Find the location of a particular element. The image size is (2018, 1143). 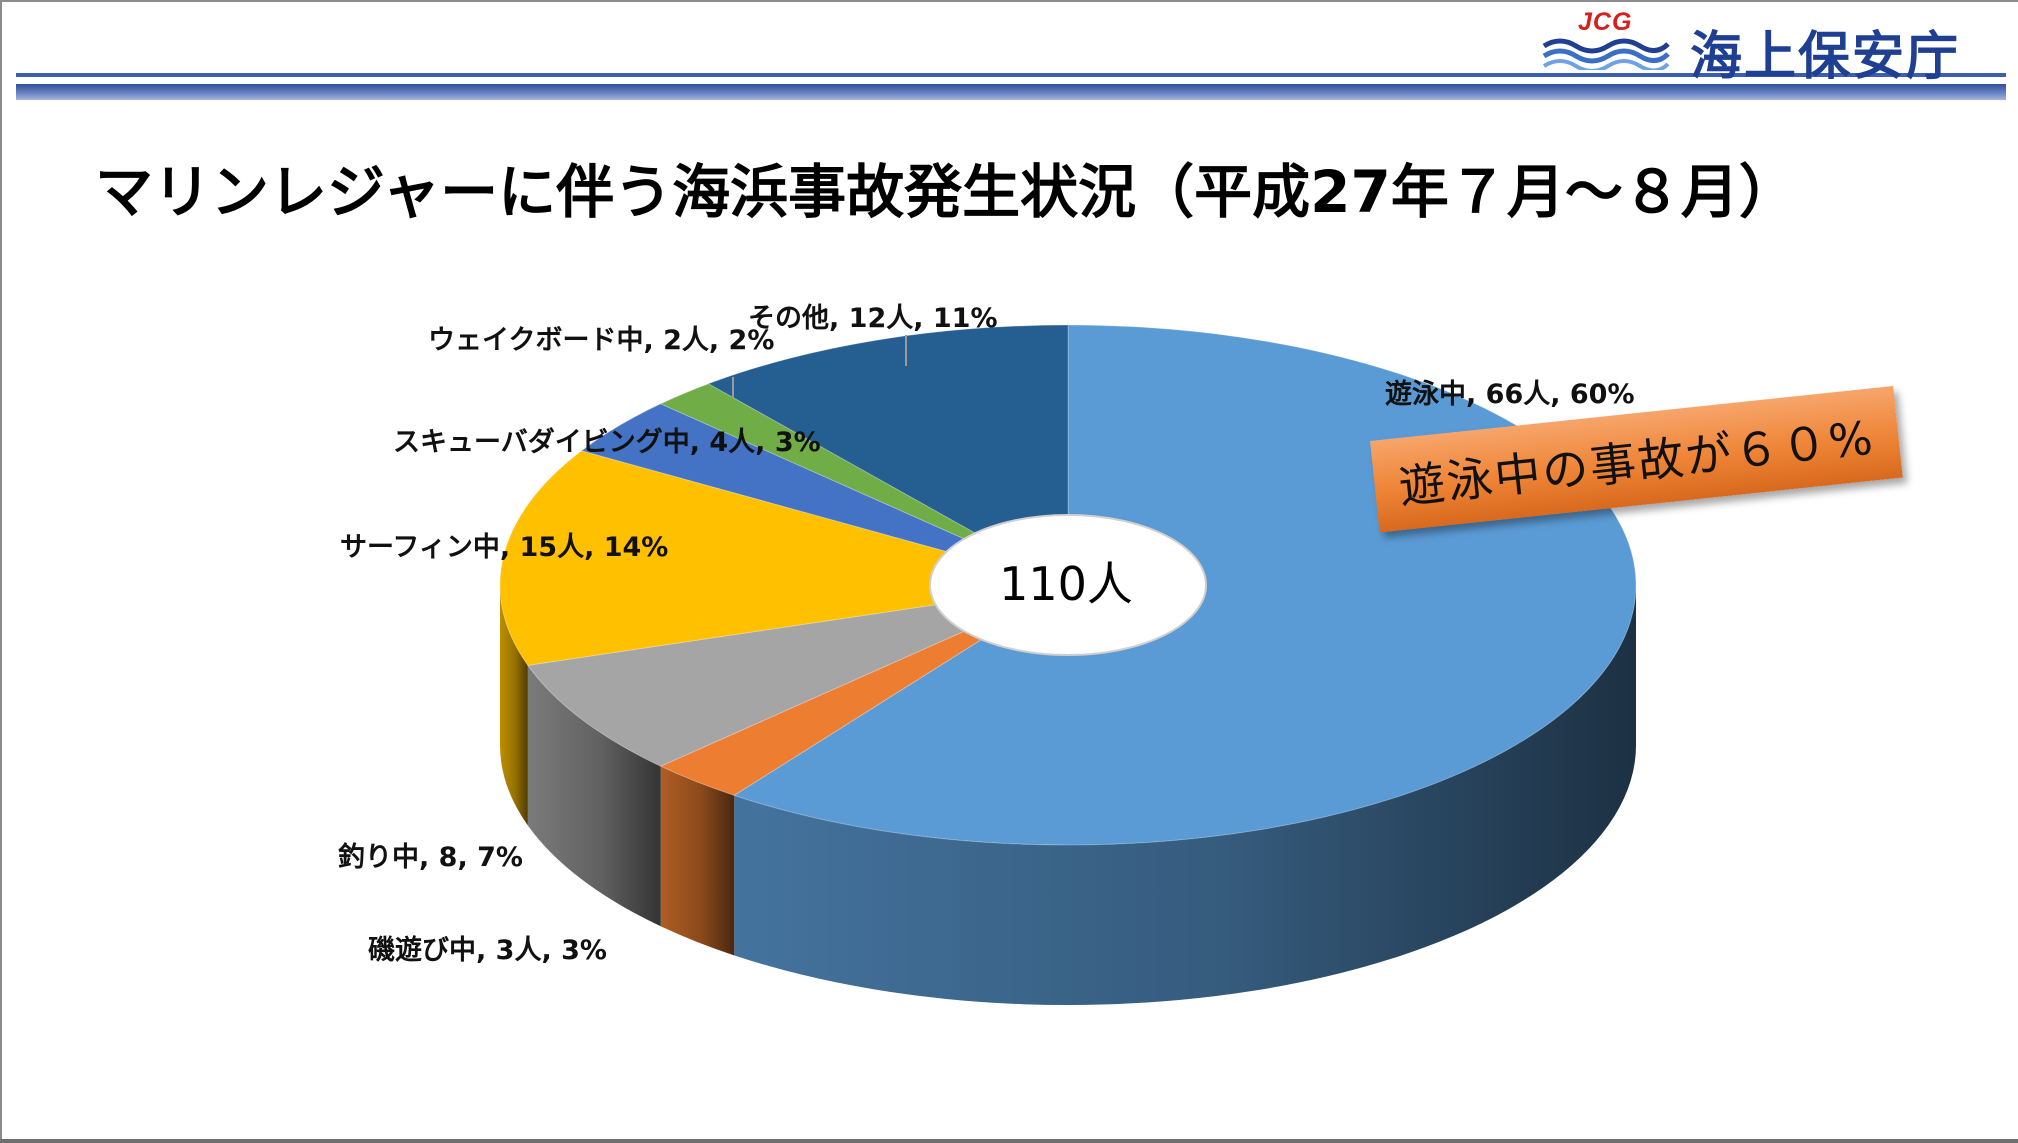

center-total-label: 110人 is located at coordinates (1066, 584).